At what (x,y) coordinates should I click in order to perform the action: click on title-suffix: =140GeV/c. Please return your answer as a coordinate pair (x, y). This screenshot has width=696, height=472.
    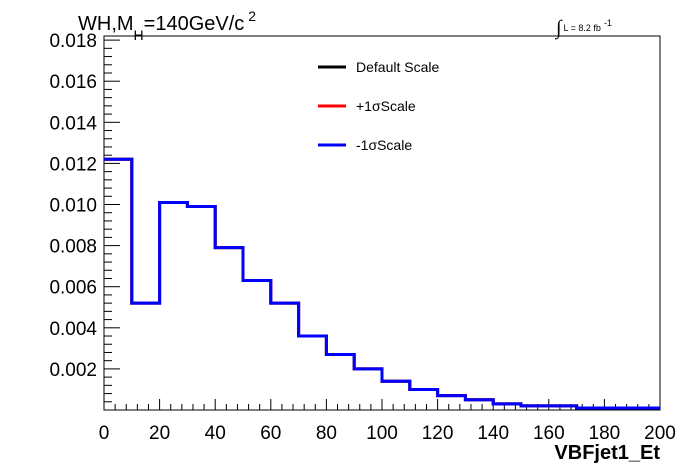
    Looking at the image, I should click on (194, 24).